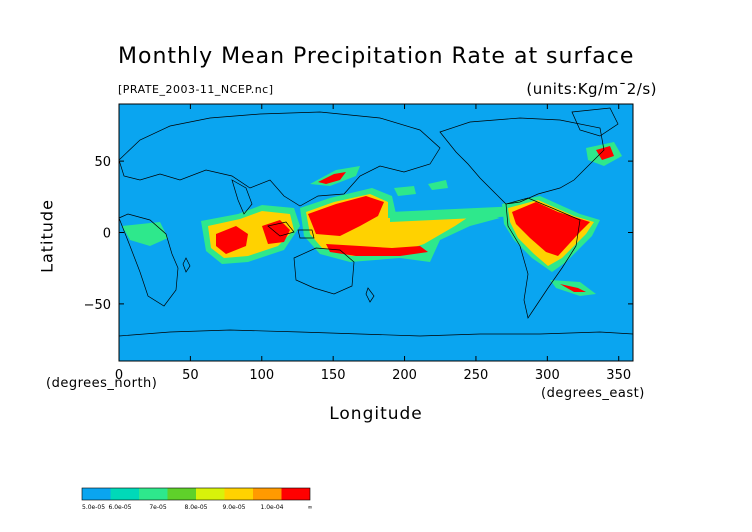 The height and width of the screenshot is (532, 752). Describe the element at coordinates (376, 333) in the screenshot. I see `antarctica-outline` at that location.